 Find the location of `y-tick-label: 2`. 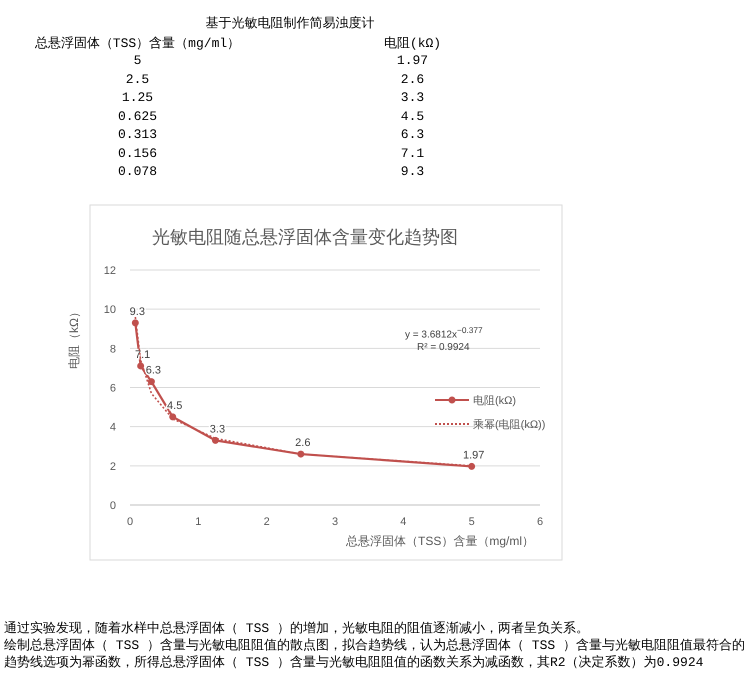

y-tick-label: 2 is located at coordinates (113, 466).